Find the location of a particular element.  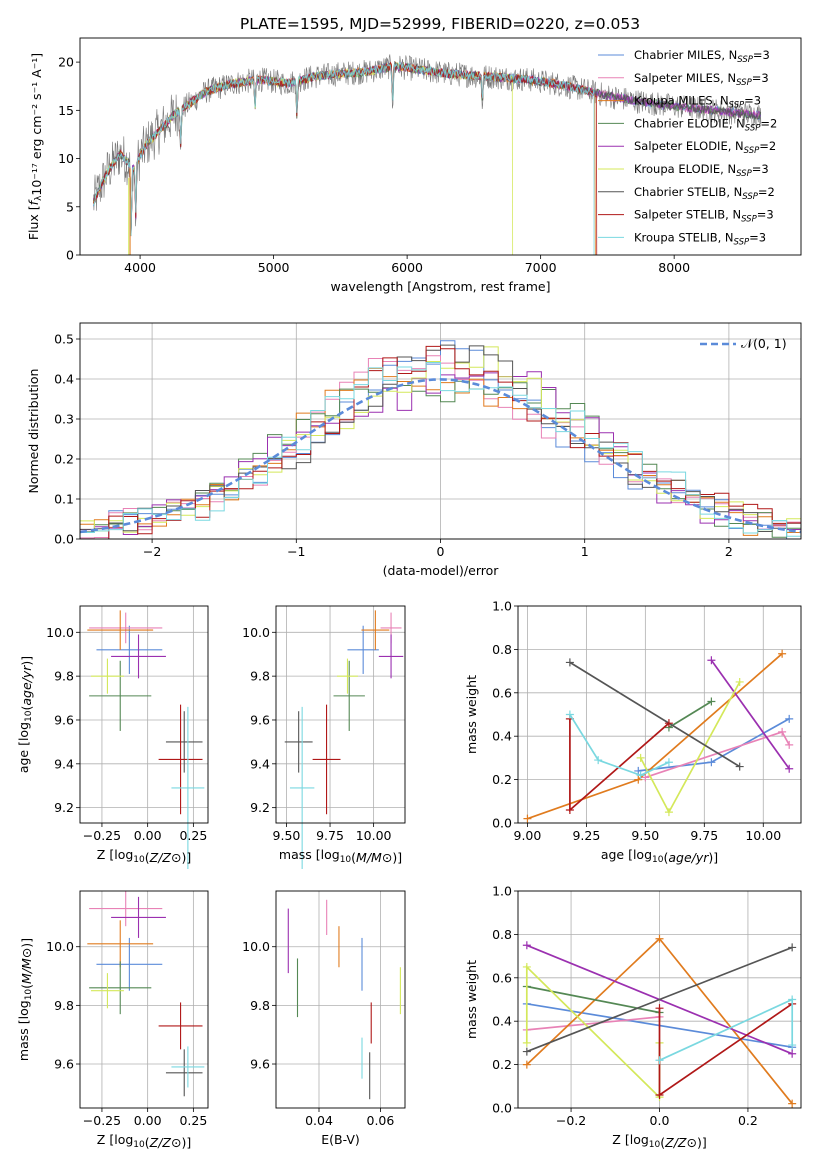

y-tick-label: 5 is located at coordinates (70, 206).